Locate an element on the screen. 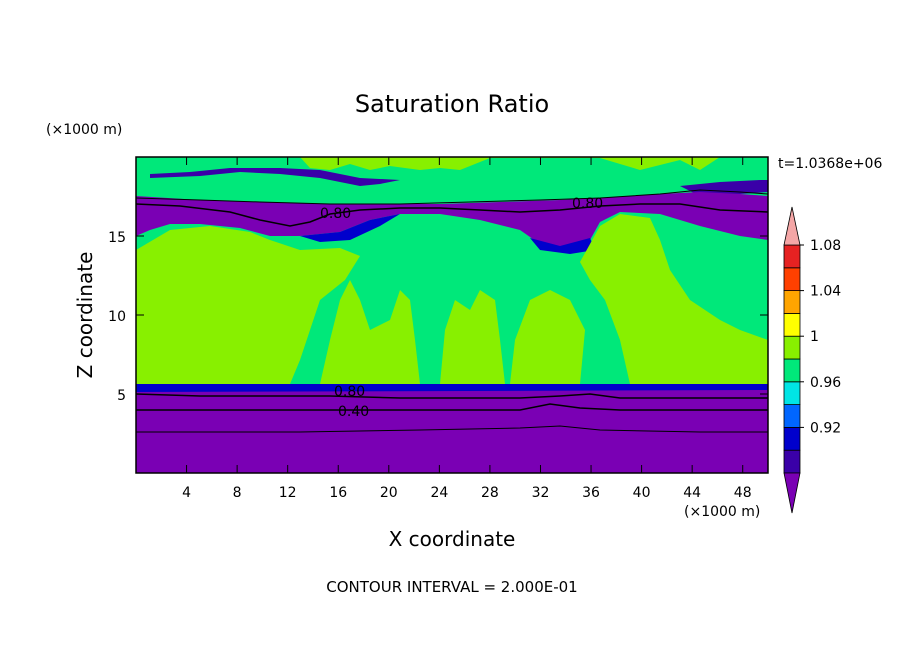 This screenshot has width=904, height=654. x-tick-label: 48 is located at coordinates (743, 493).